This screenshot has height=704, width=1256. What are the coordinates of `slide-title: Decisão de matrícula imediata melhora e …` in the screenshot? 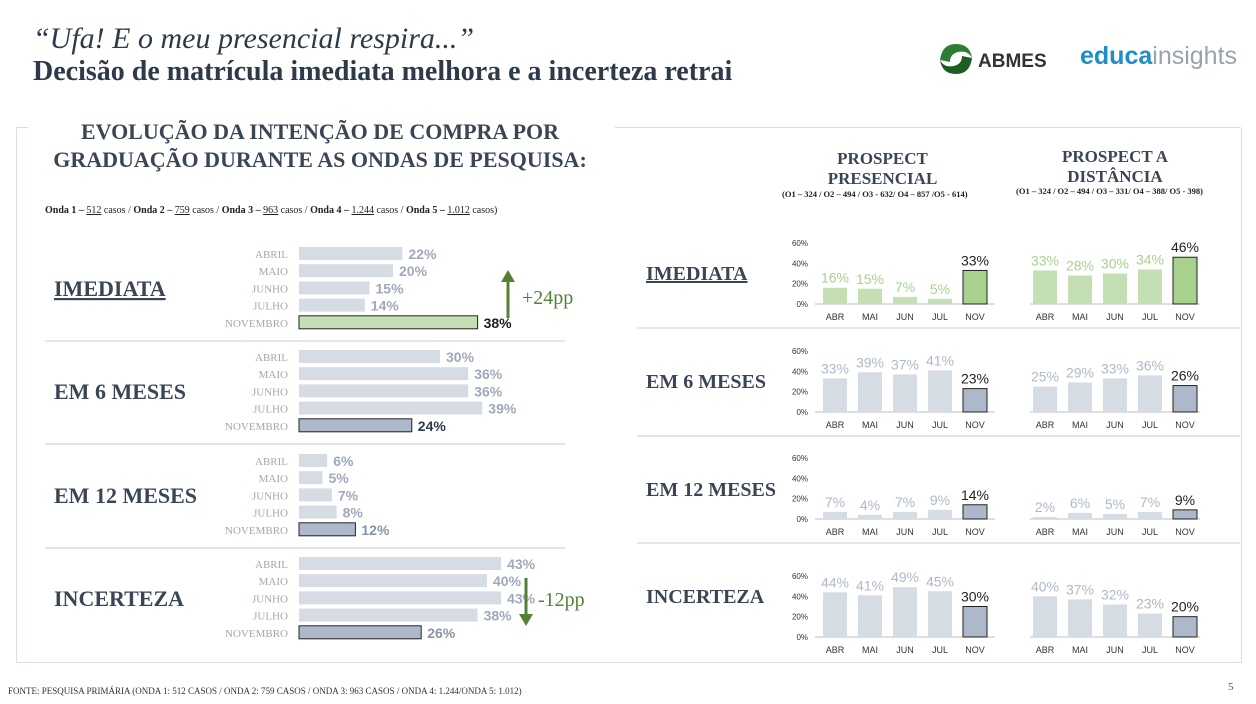 It's located at (383, 71).